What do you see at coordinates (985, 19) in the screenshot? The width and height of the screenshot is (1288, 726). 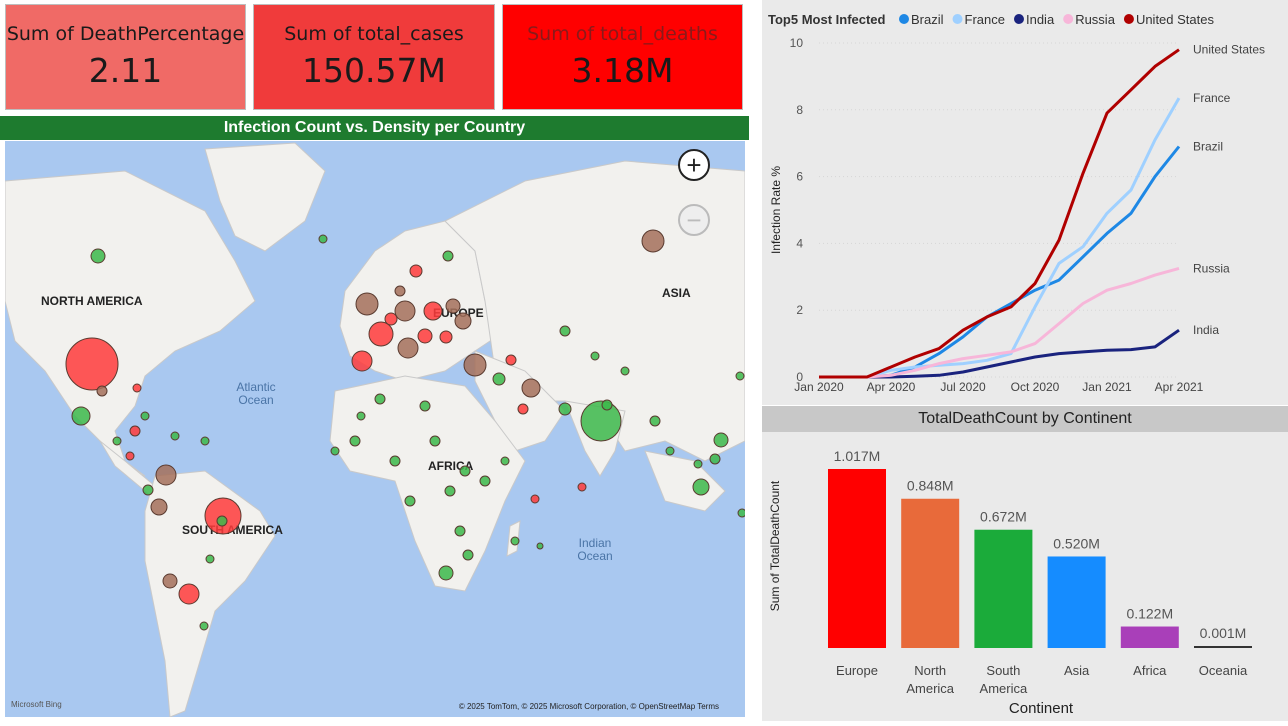 I see `legend-item: France` at bounding box center [985, 19].